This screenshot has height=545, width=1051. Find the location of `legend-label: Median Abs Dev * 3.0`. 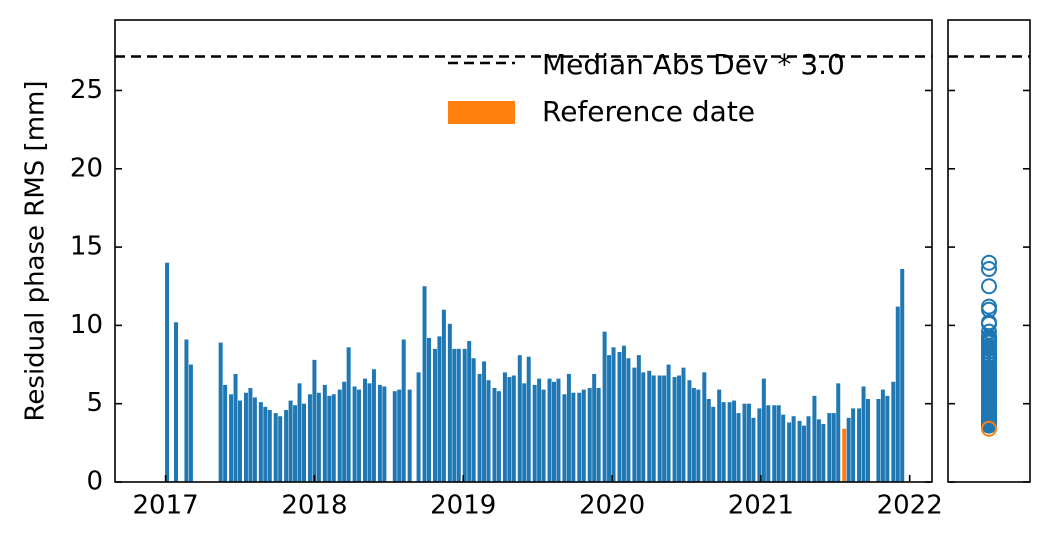

legend-label: Median Abs Dev * 3.0 is located at coordinates (693, 64).